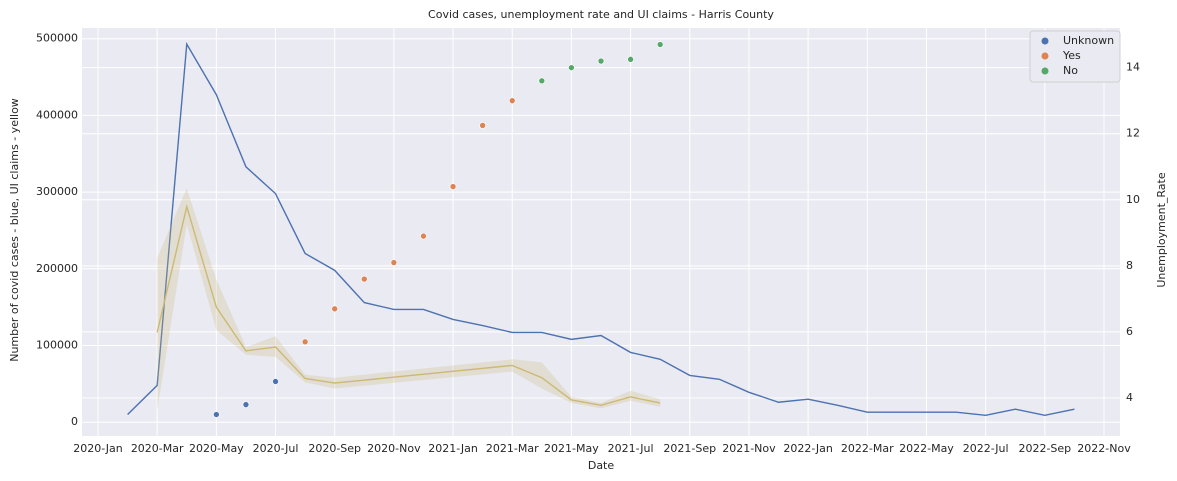  Describe the element at coordinates (453, 448) in the screenshot. I see `x-tick-label: 2021-Jan` at that location.